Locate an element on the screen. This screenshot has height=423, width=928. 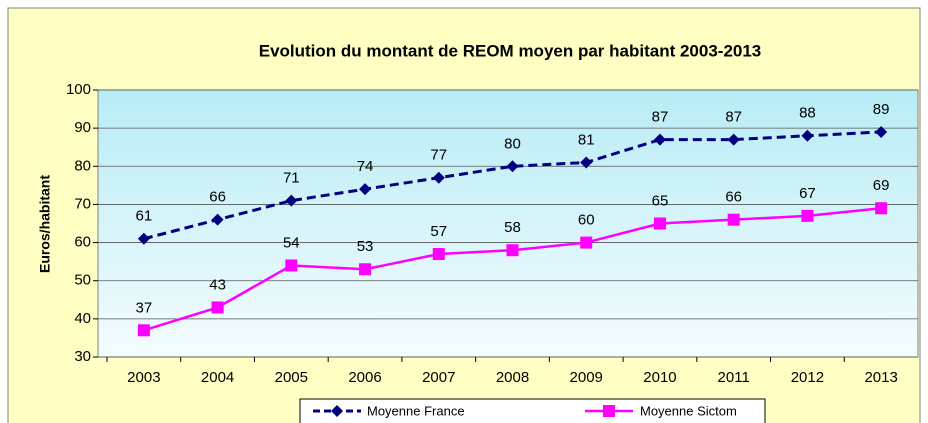
x-tick-label: 2006 is located at coordinates (364, 377).